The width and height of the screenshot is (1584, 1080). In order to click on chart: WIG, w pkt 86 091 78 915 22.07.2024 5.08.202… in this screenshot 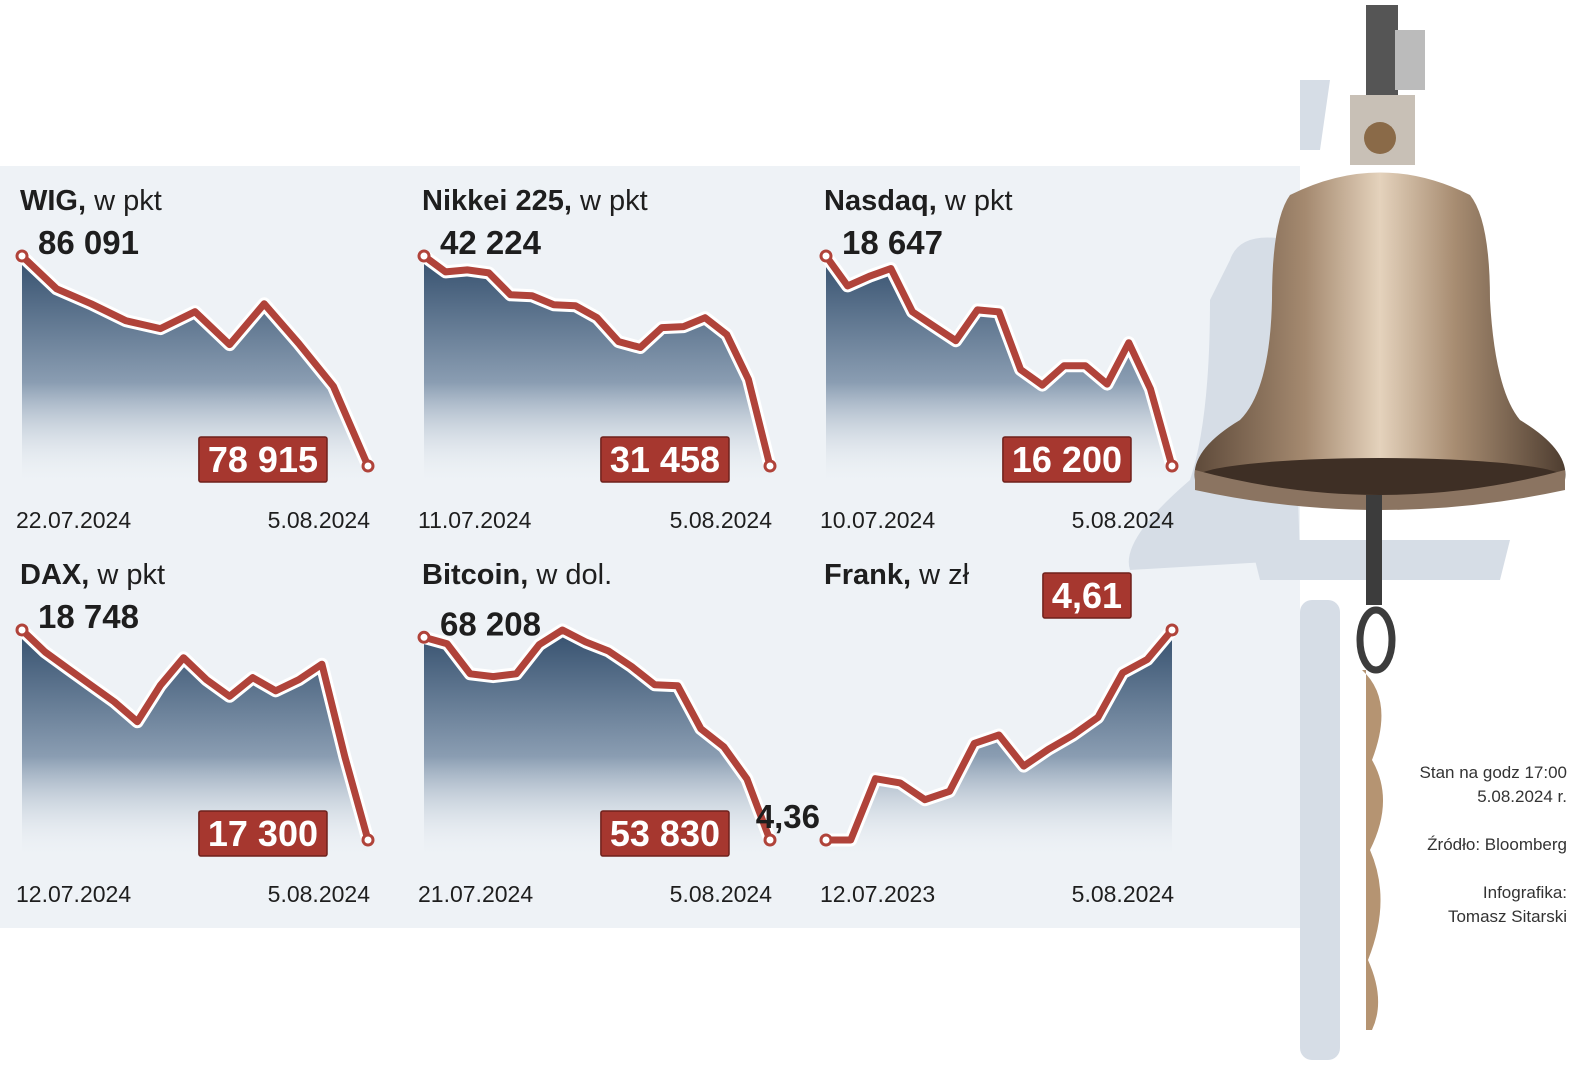, I will do `click(195, 359)`.